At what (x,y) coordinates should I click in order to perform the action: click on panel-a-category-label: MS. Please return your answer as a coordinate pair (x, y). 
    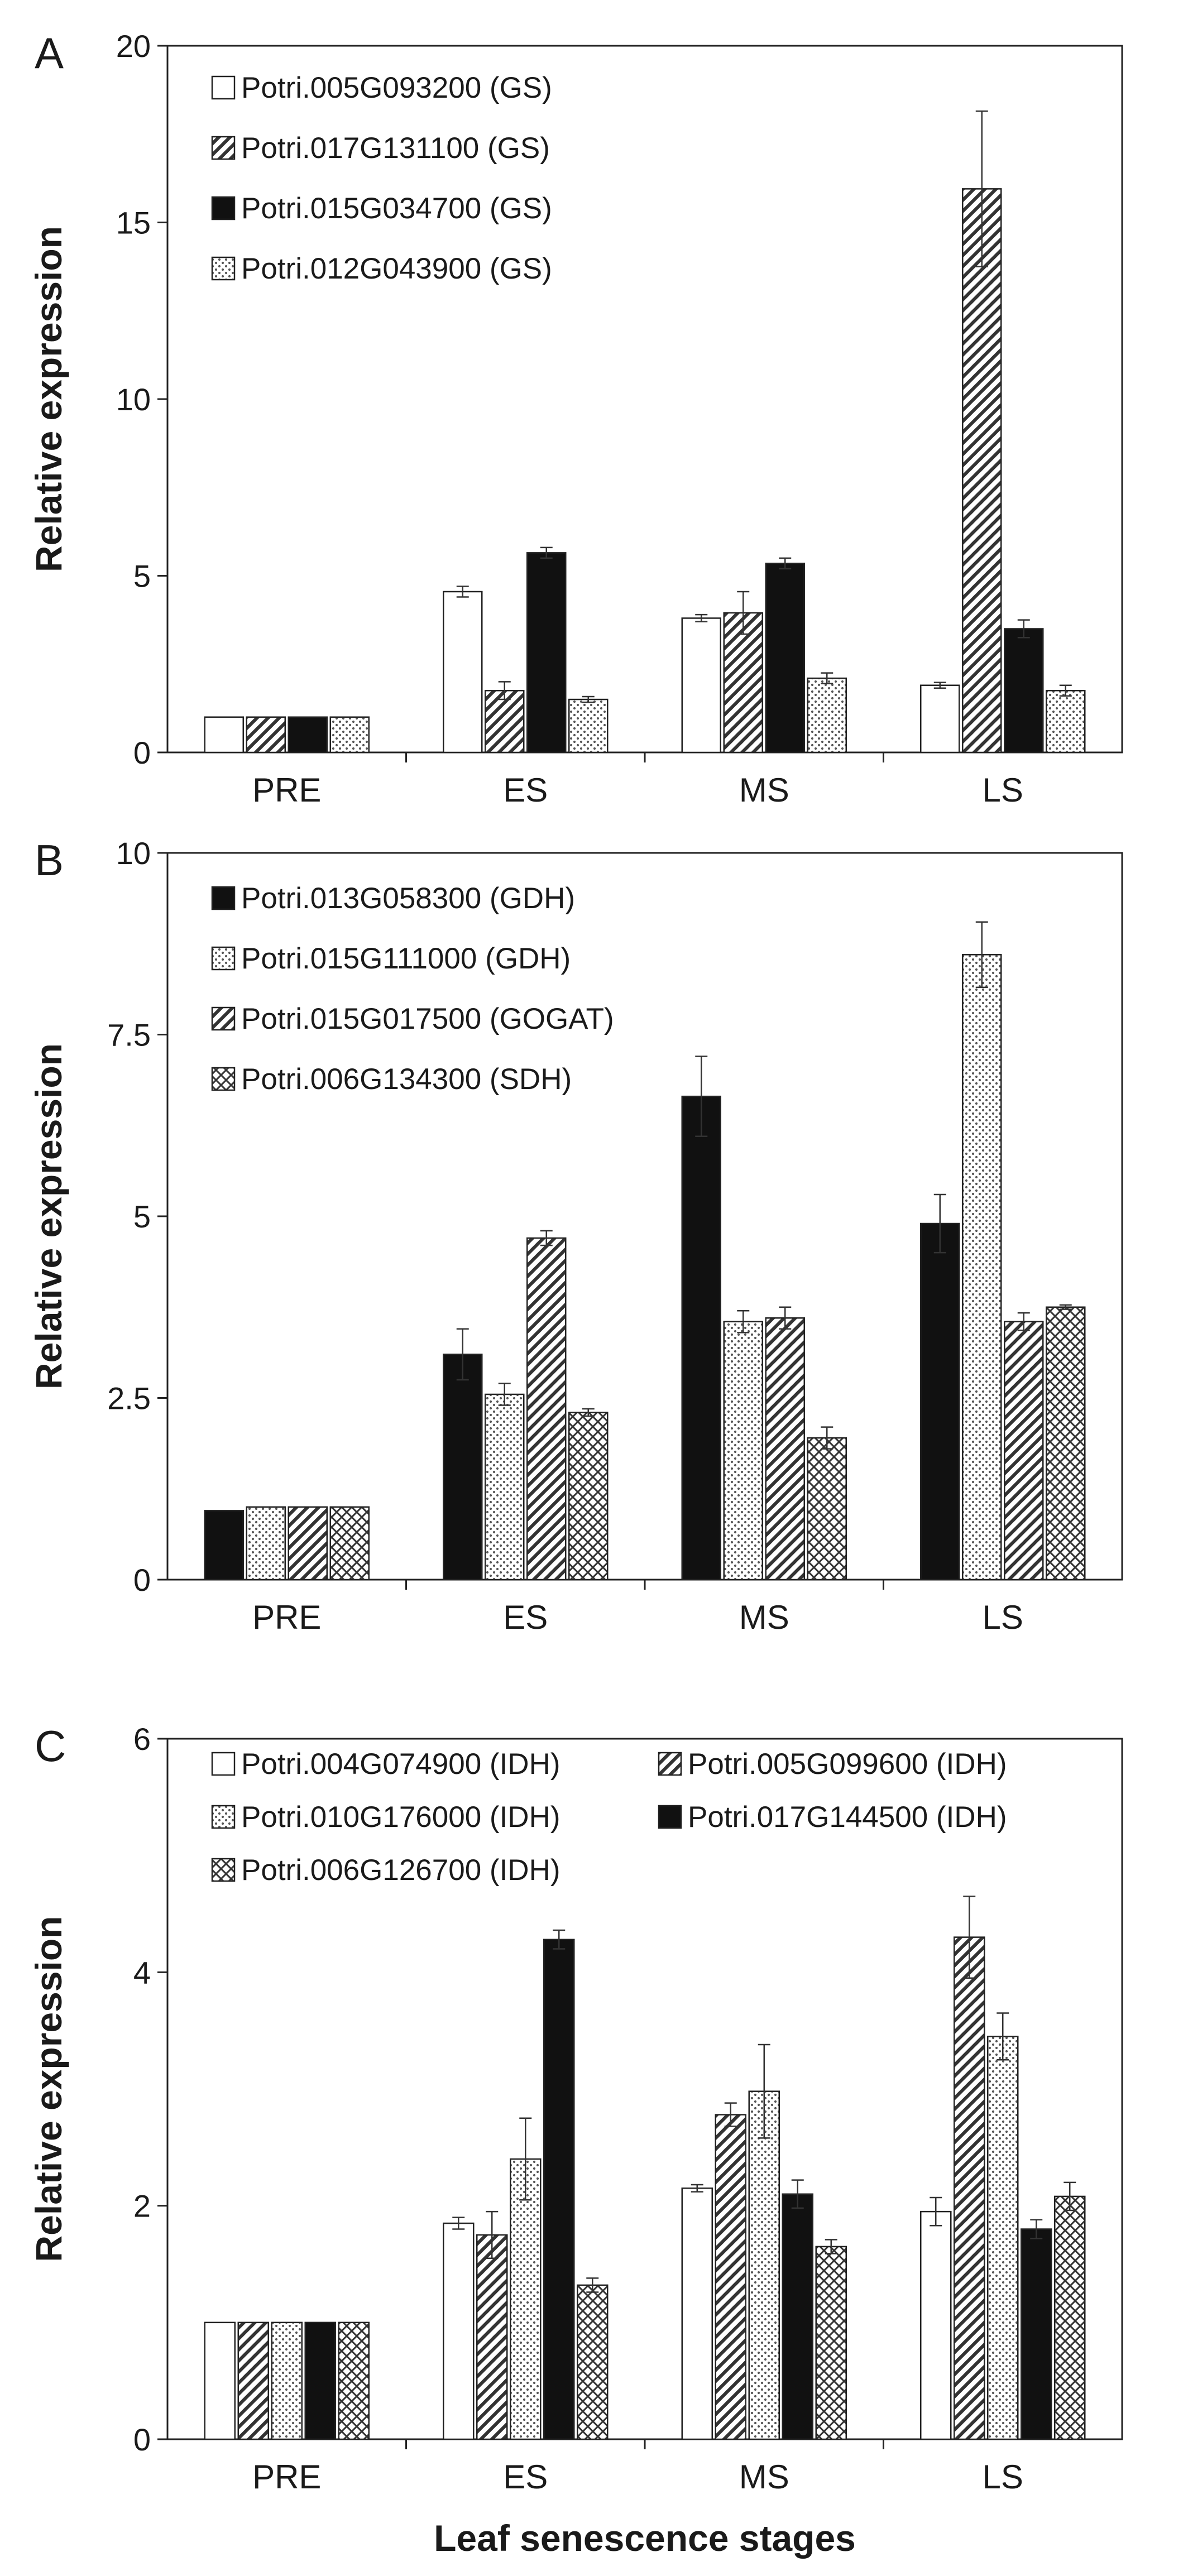
    Looking at the image, I should click on (764, 790).